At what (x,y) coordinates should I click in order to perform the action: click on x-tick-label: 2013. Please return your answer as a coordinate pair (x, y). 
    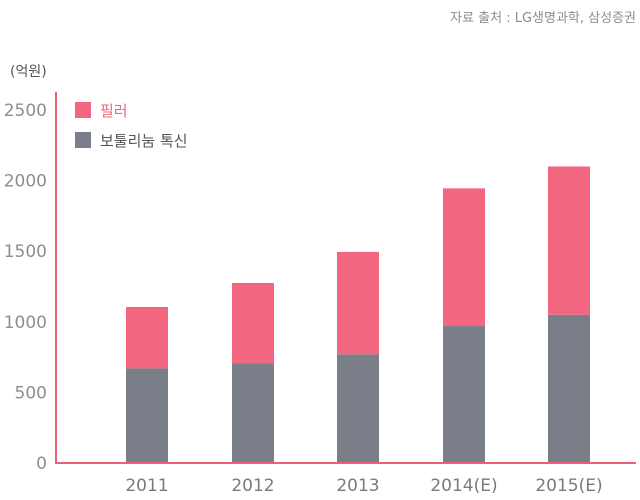
    Looking at the image, I should click on (357, 486).